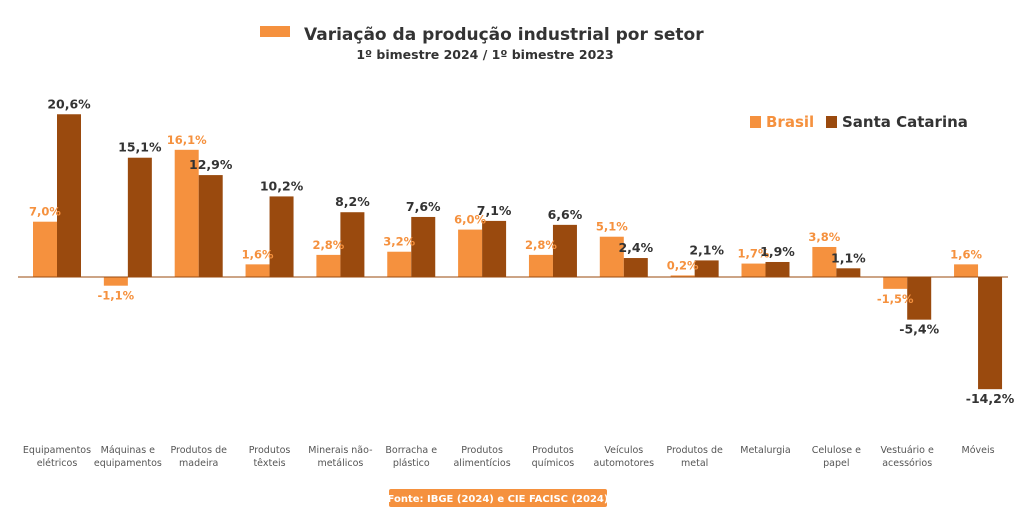  I want to click on value-label-brasil-8: 5,1%, so click(612, 227).